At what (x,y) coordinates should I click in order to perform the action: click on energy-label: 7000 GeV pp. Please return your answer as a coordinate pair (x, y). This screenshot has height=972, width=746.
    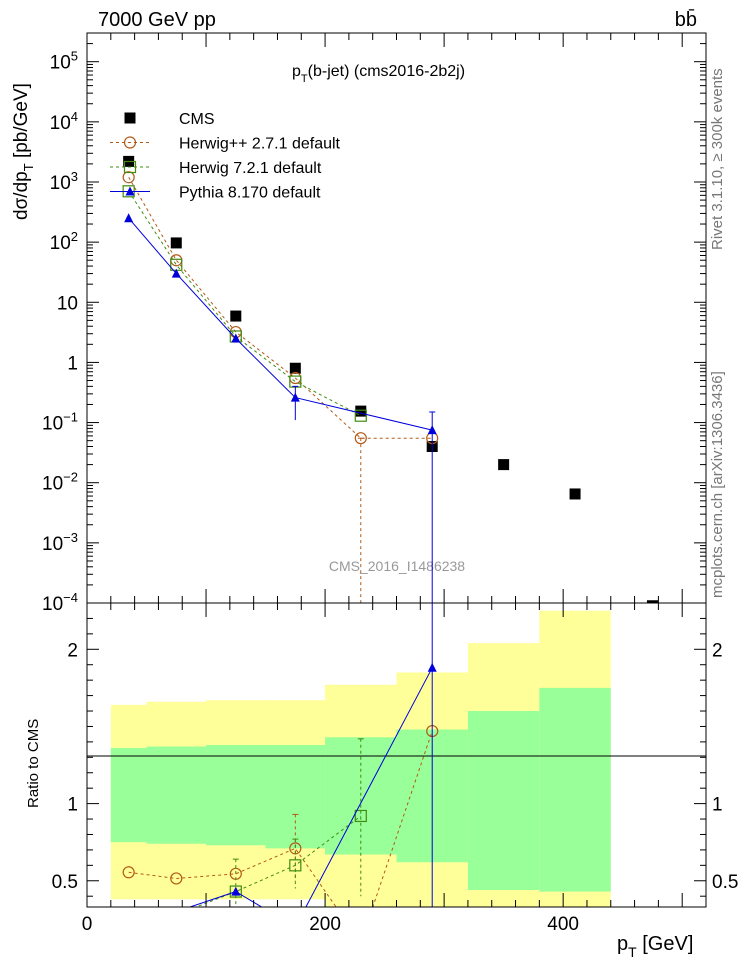
    Looking at the image, I should click on (157, 20).